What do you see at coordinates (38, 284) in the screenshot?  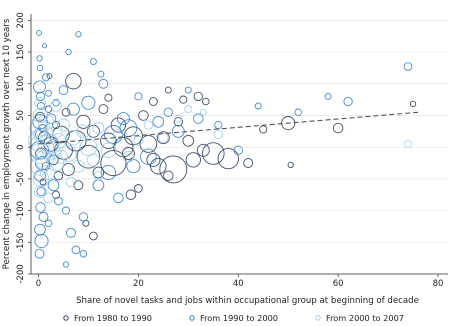 I see `x-tick-label-0: 0` at bounding box center [38, 284].